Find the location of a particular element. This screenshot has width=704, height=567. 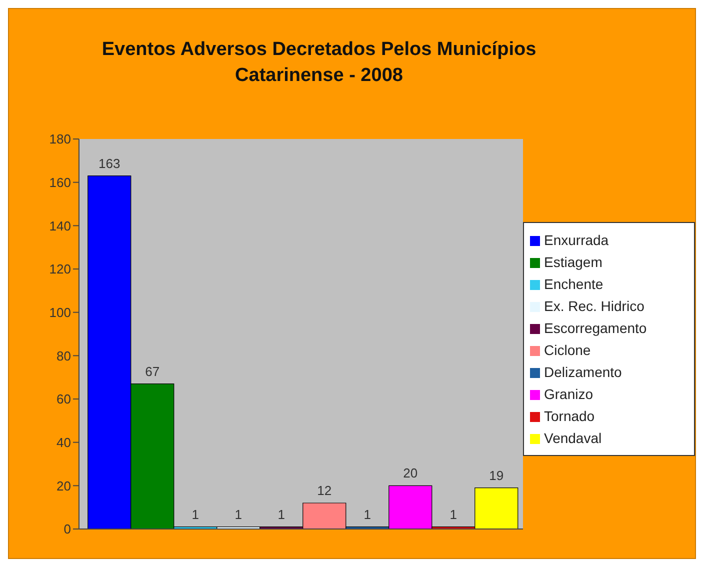

y-tick-label: 60 is located at coordinates (63, 399).